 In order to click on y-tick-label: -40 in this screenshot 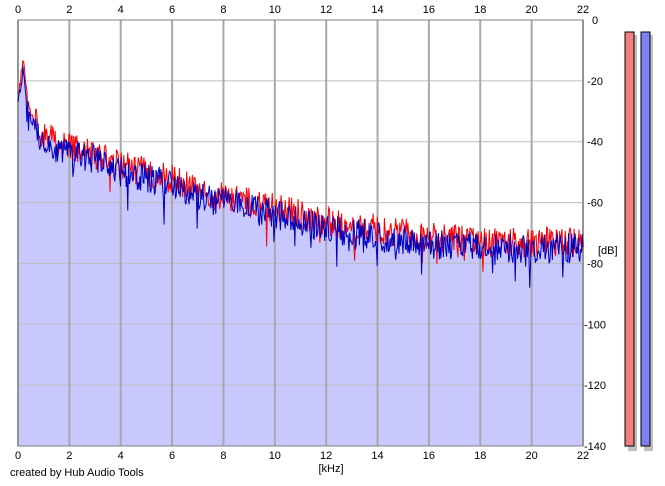, I will do `click(595, 143)`.